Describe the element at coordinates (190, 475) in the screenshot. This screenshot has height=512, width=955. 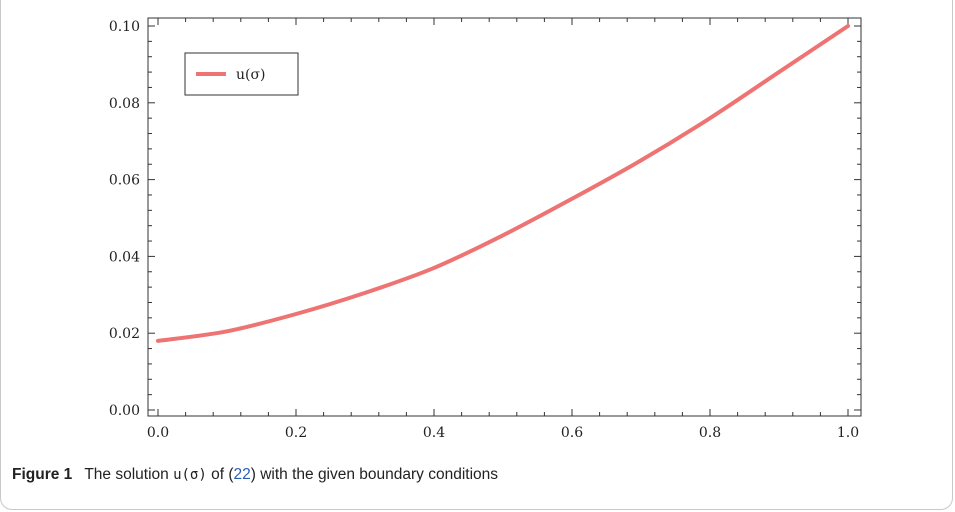
I see `caption-symbol: u(σ)` at that location.